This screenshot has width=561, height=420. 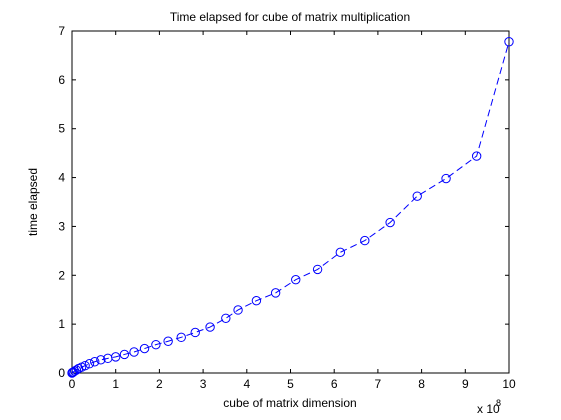 I want to click on x-tick-label: 2, so click(x=159, y=384).